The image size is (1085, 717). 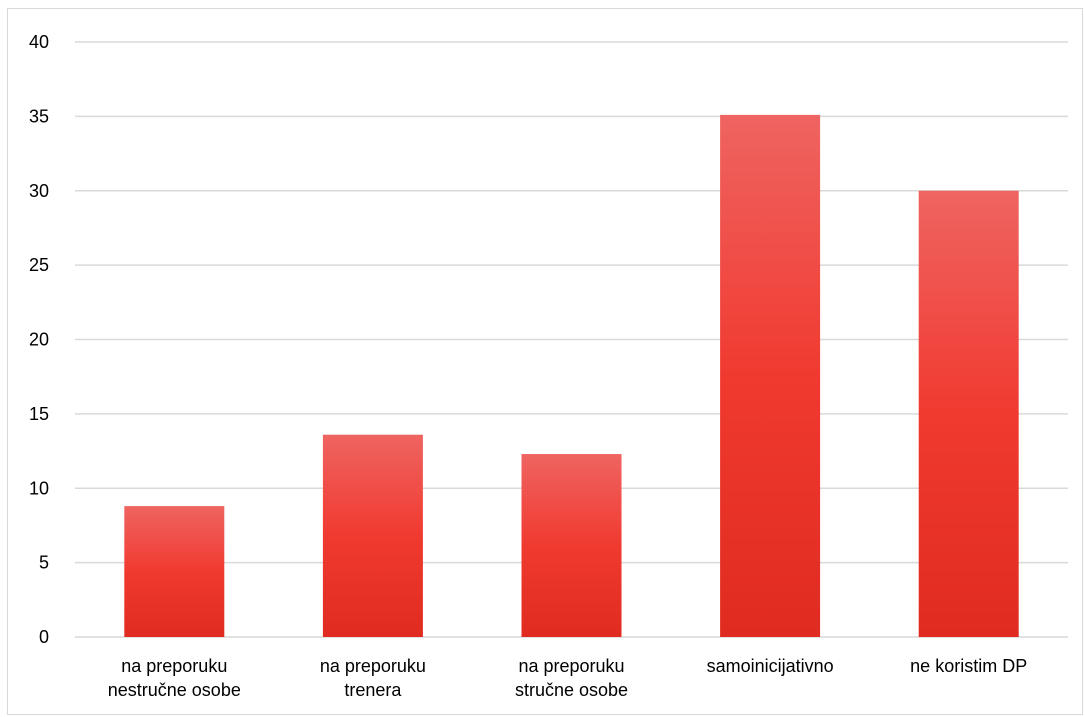 What do you see at coordinates (39, 414) in the screenshot?
I see `y-tick-label: 15` at bounding box center [39, 414].